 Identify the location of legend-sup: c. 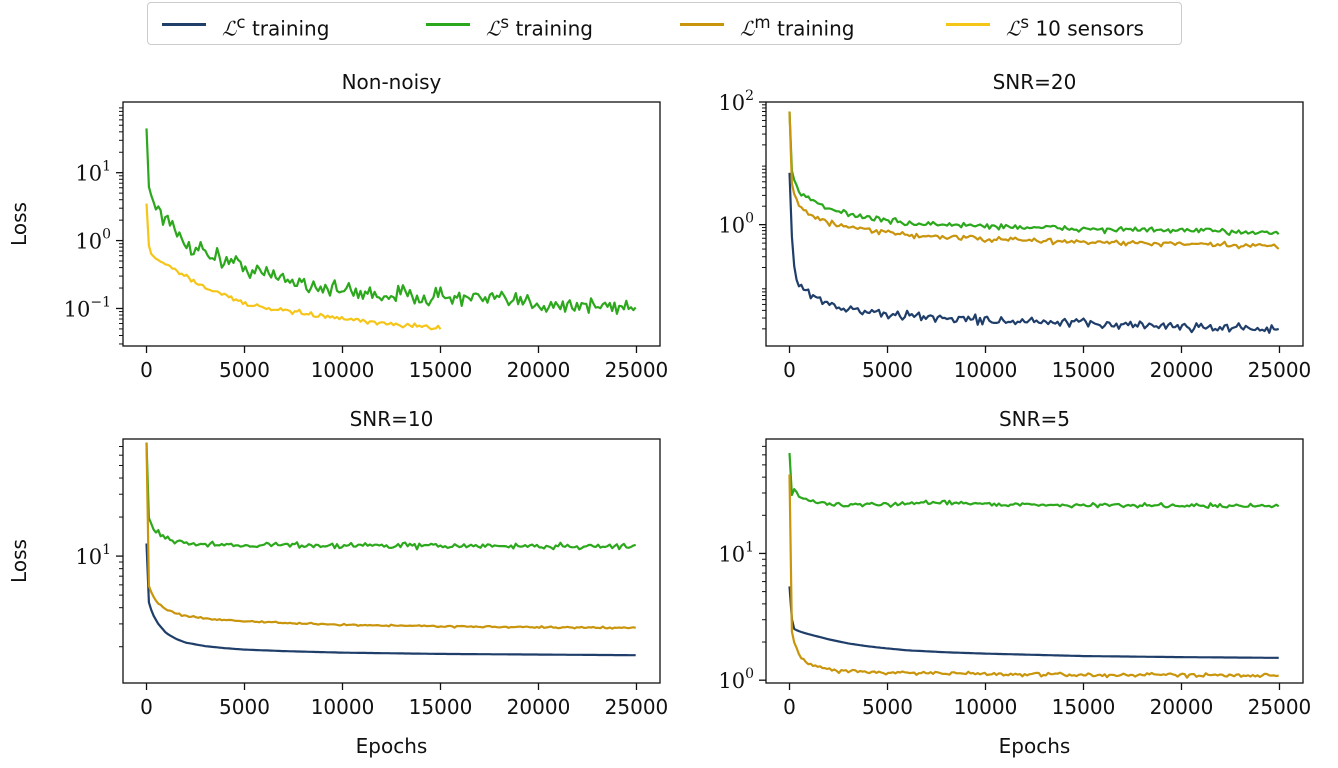
(241, 22).